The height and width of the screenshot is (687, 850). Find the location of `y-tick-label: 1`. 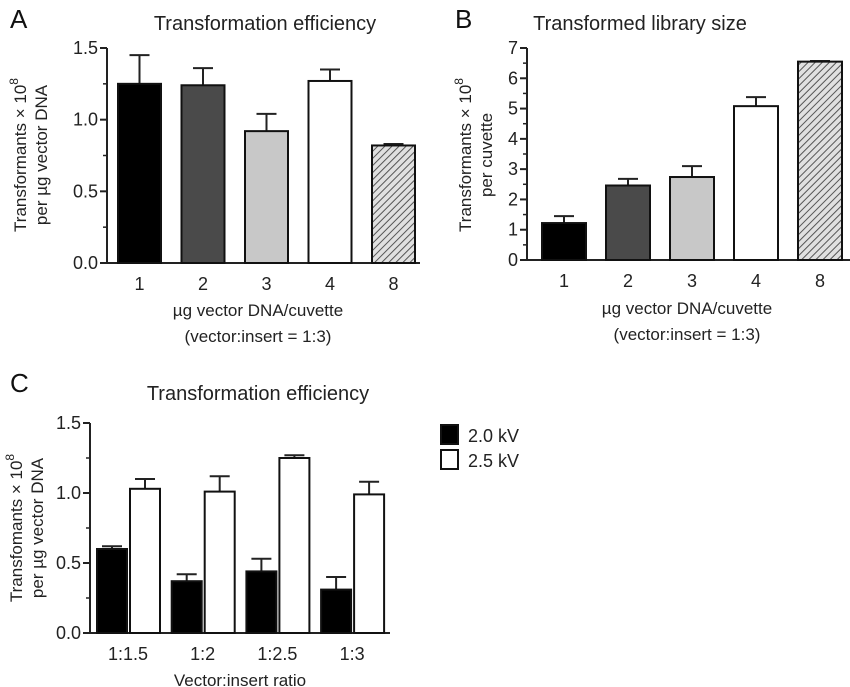

y-tick-label: 1 is located at coordinates (513, 230).